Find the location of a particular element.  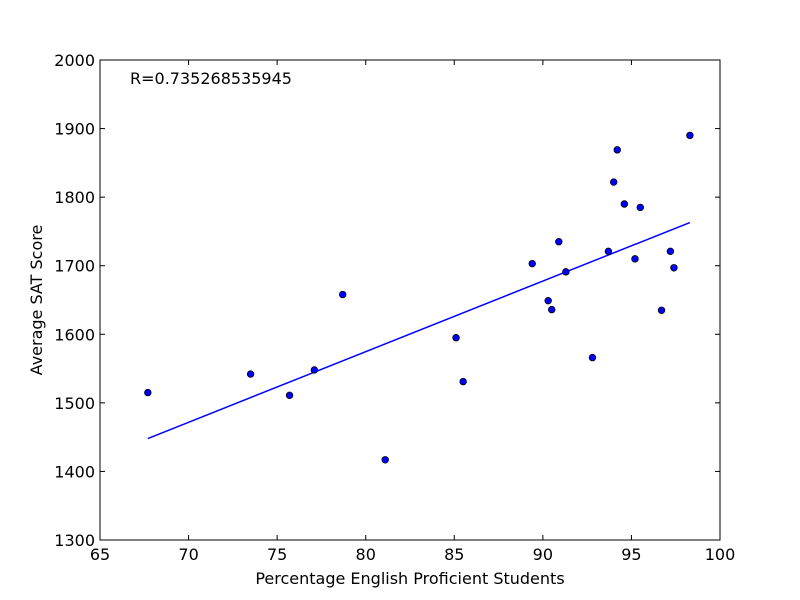

correlation-annotation: R=0.735268535945 is located at coordinates (211, 78).